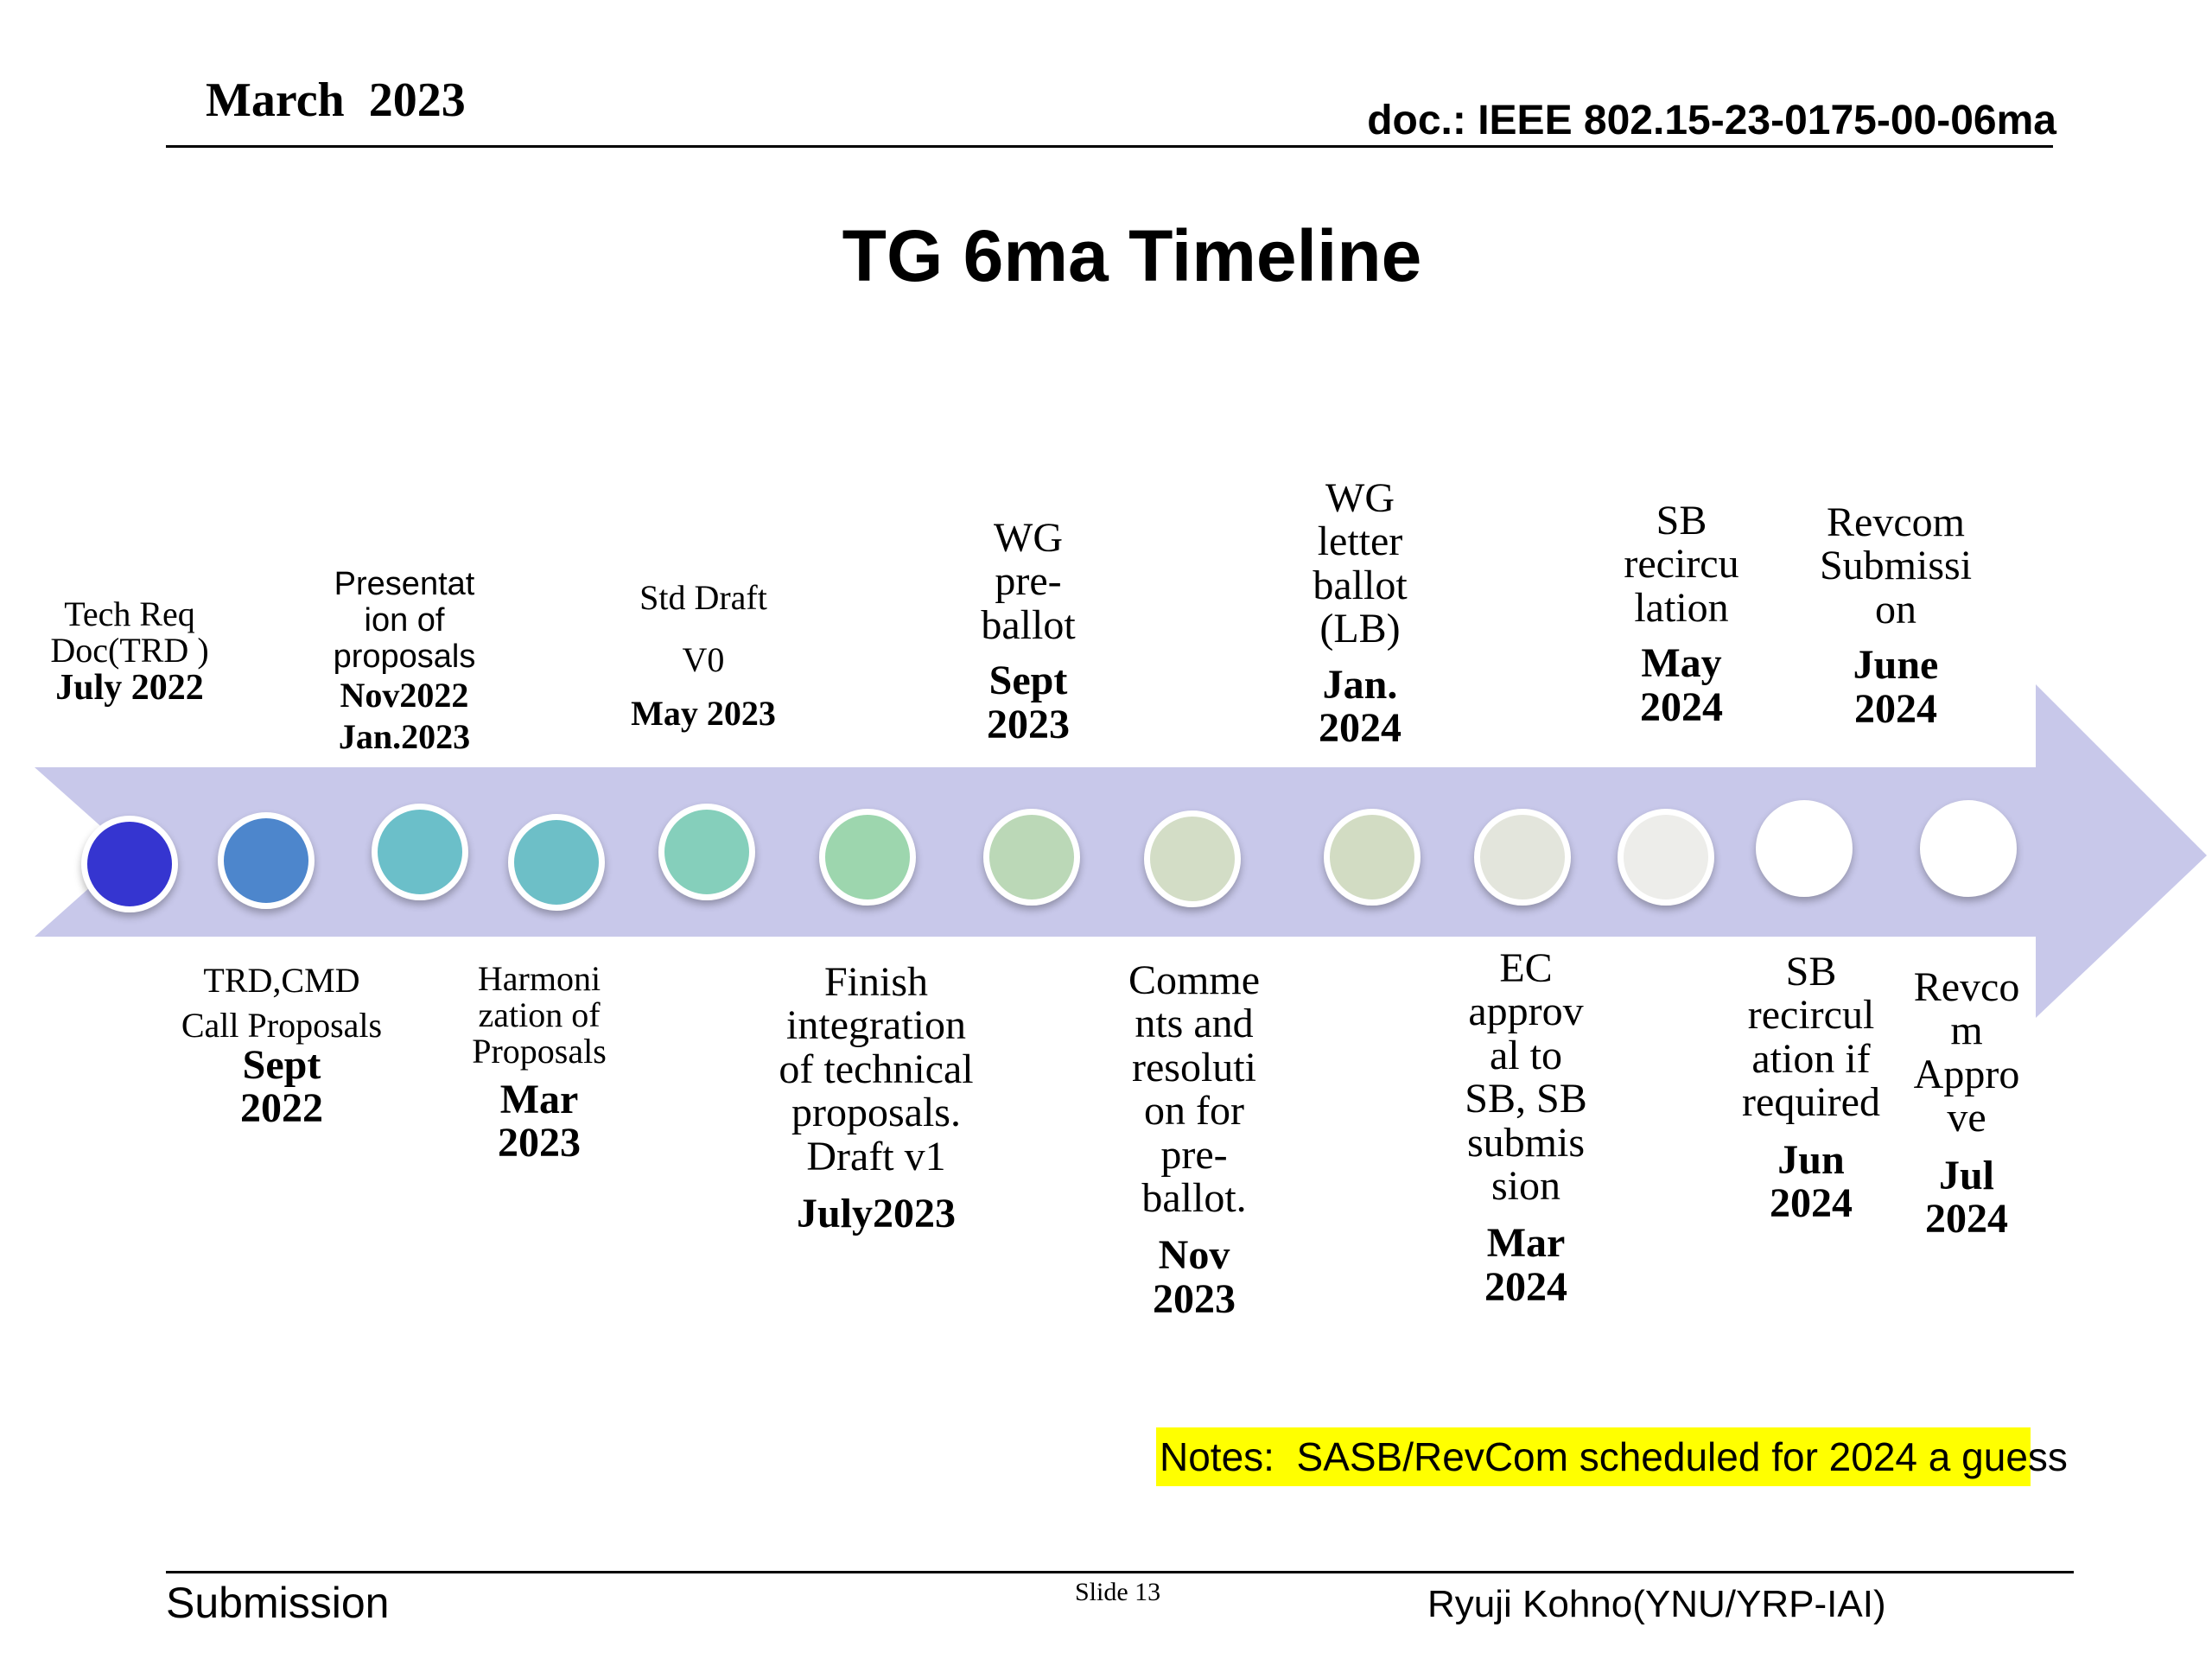 The width and height of the screenshot is (2212, 1659). What do you see at coordinates (1966, 1197) in the screenshot?
I see `milestone-date: Jul 2024` at bounding box center [1966, 1197].